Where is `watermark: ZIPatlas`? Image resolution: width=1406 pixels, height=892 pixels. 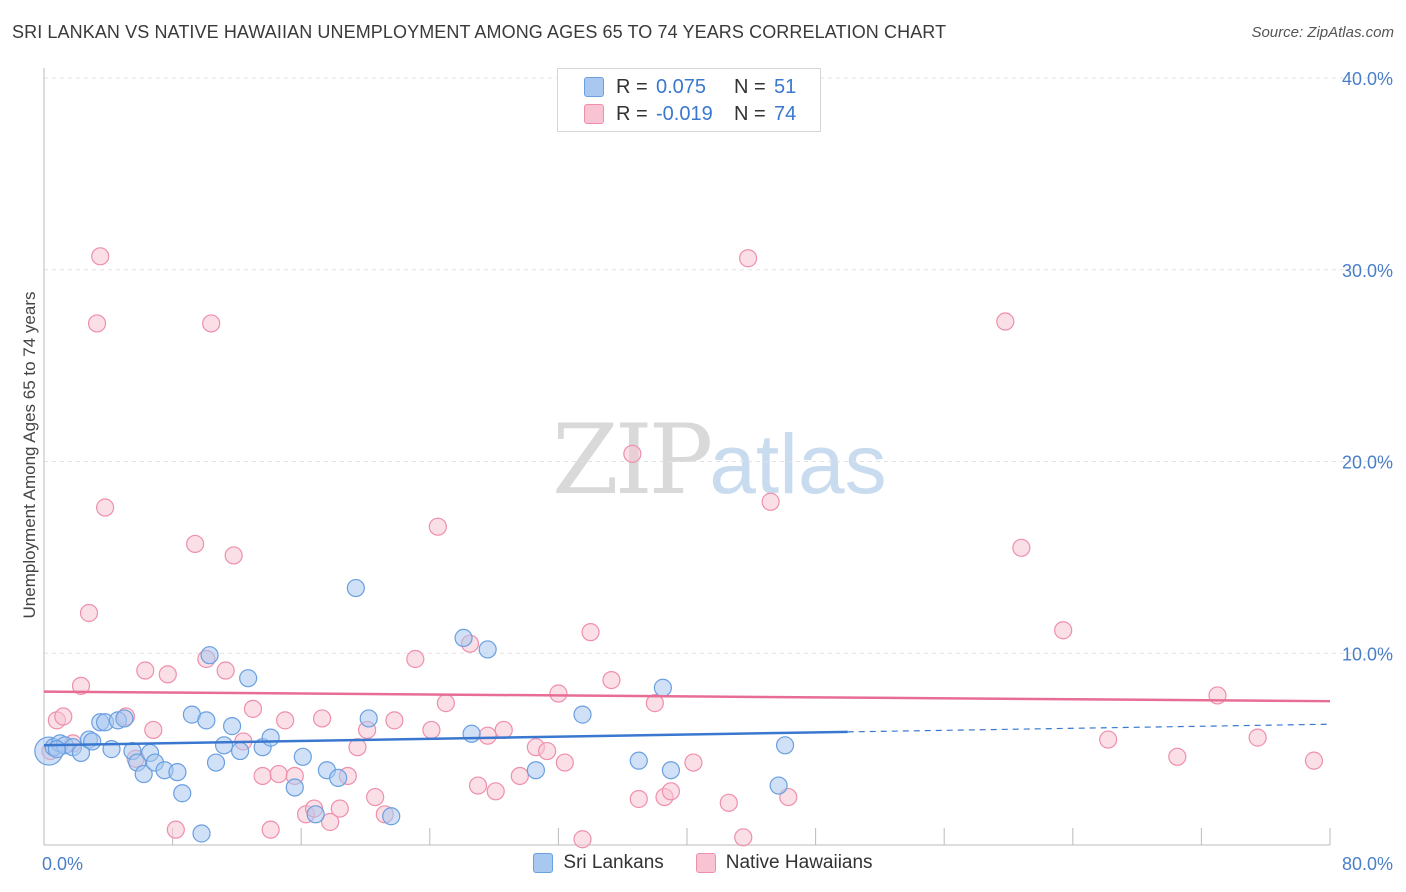 watermark: ZIPatlas is located at coordinates (719, 460).